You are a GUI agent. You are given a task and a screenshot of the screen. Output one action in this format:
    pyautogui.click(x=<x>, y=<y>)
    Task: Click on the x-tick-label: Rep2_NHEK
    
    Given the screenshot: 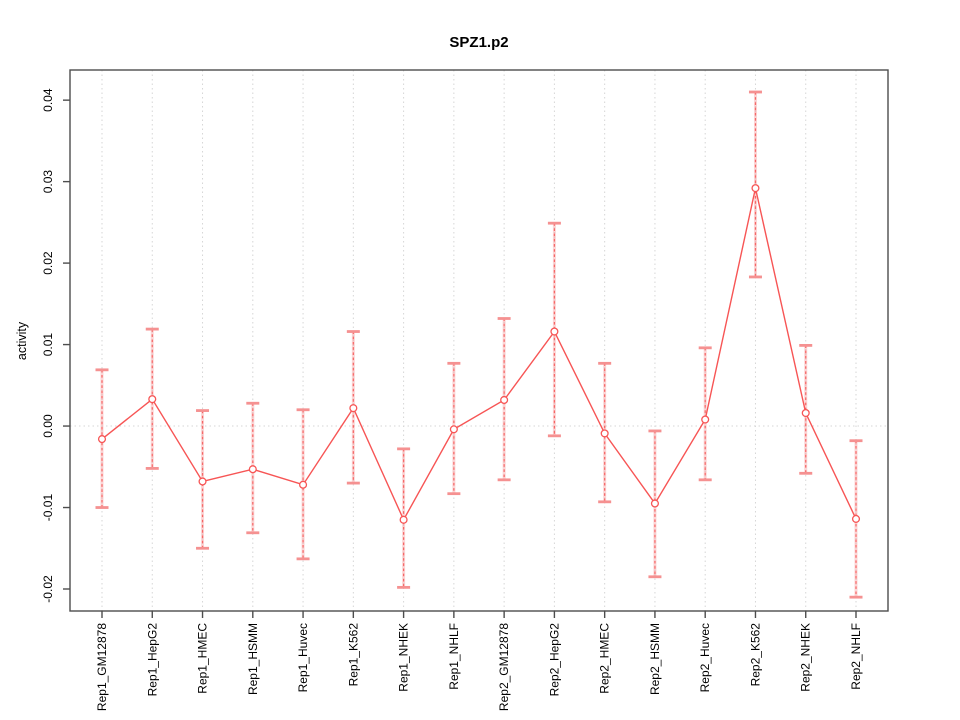 What is the action you would take?
    pyautogui.click(x=806, y=657)
    